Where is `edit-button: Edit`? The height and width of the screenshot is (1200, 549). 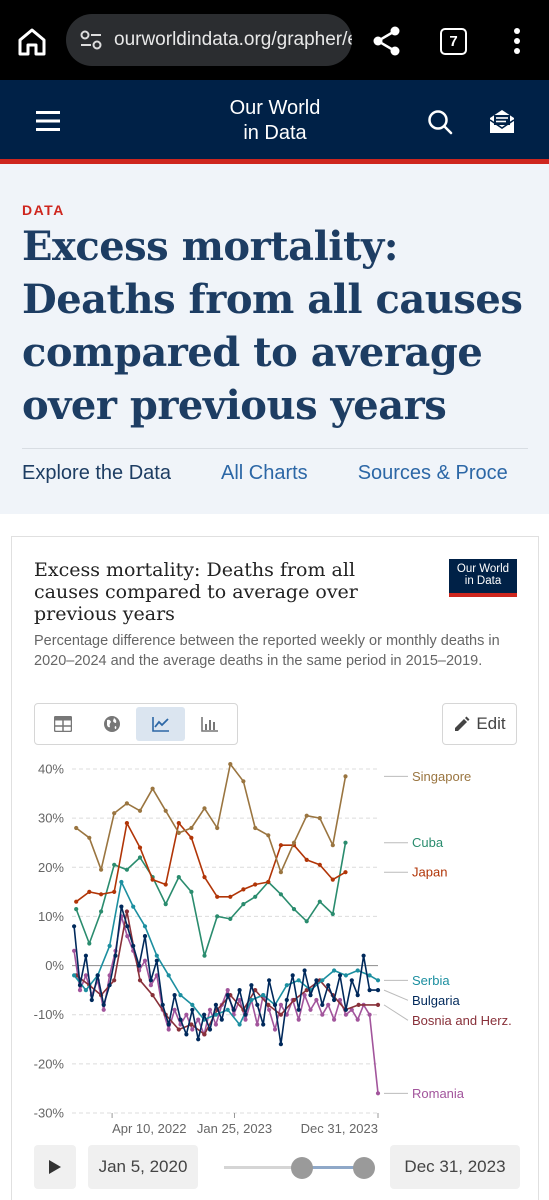
edit-button: Edit is located at coordinates (479, 724).